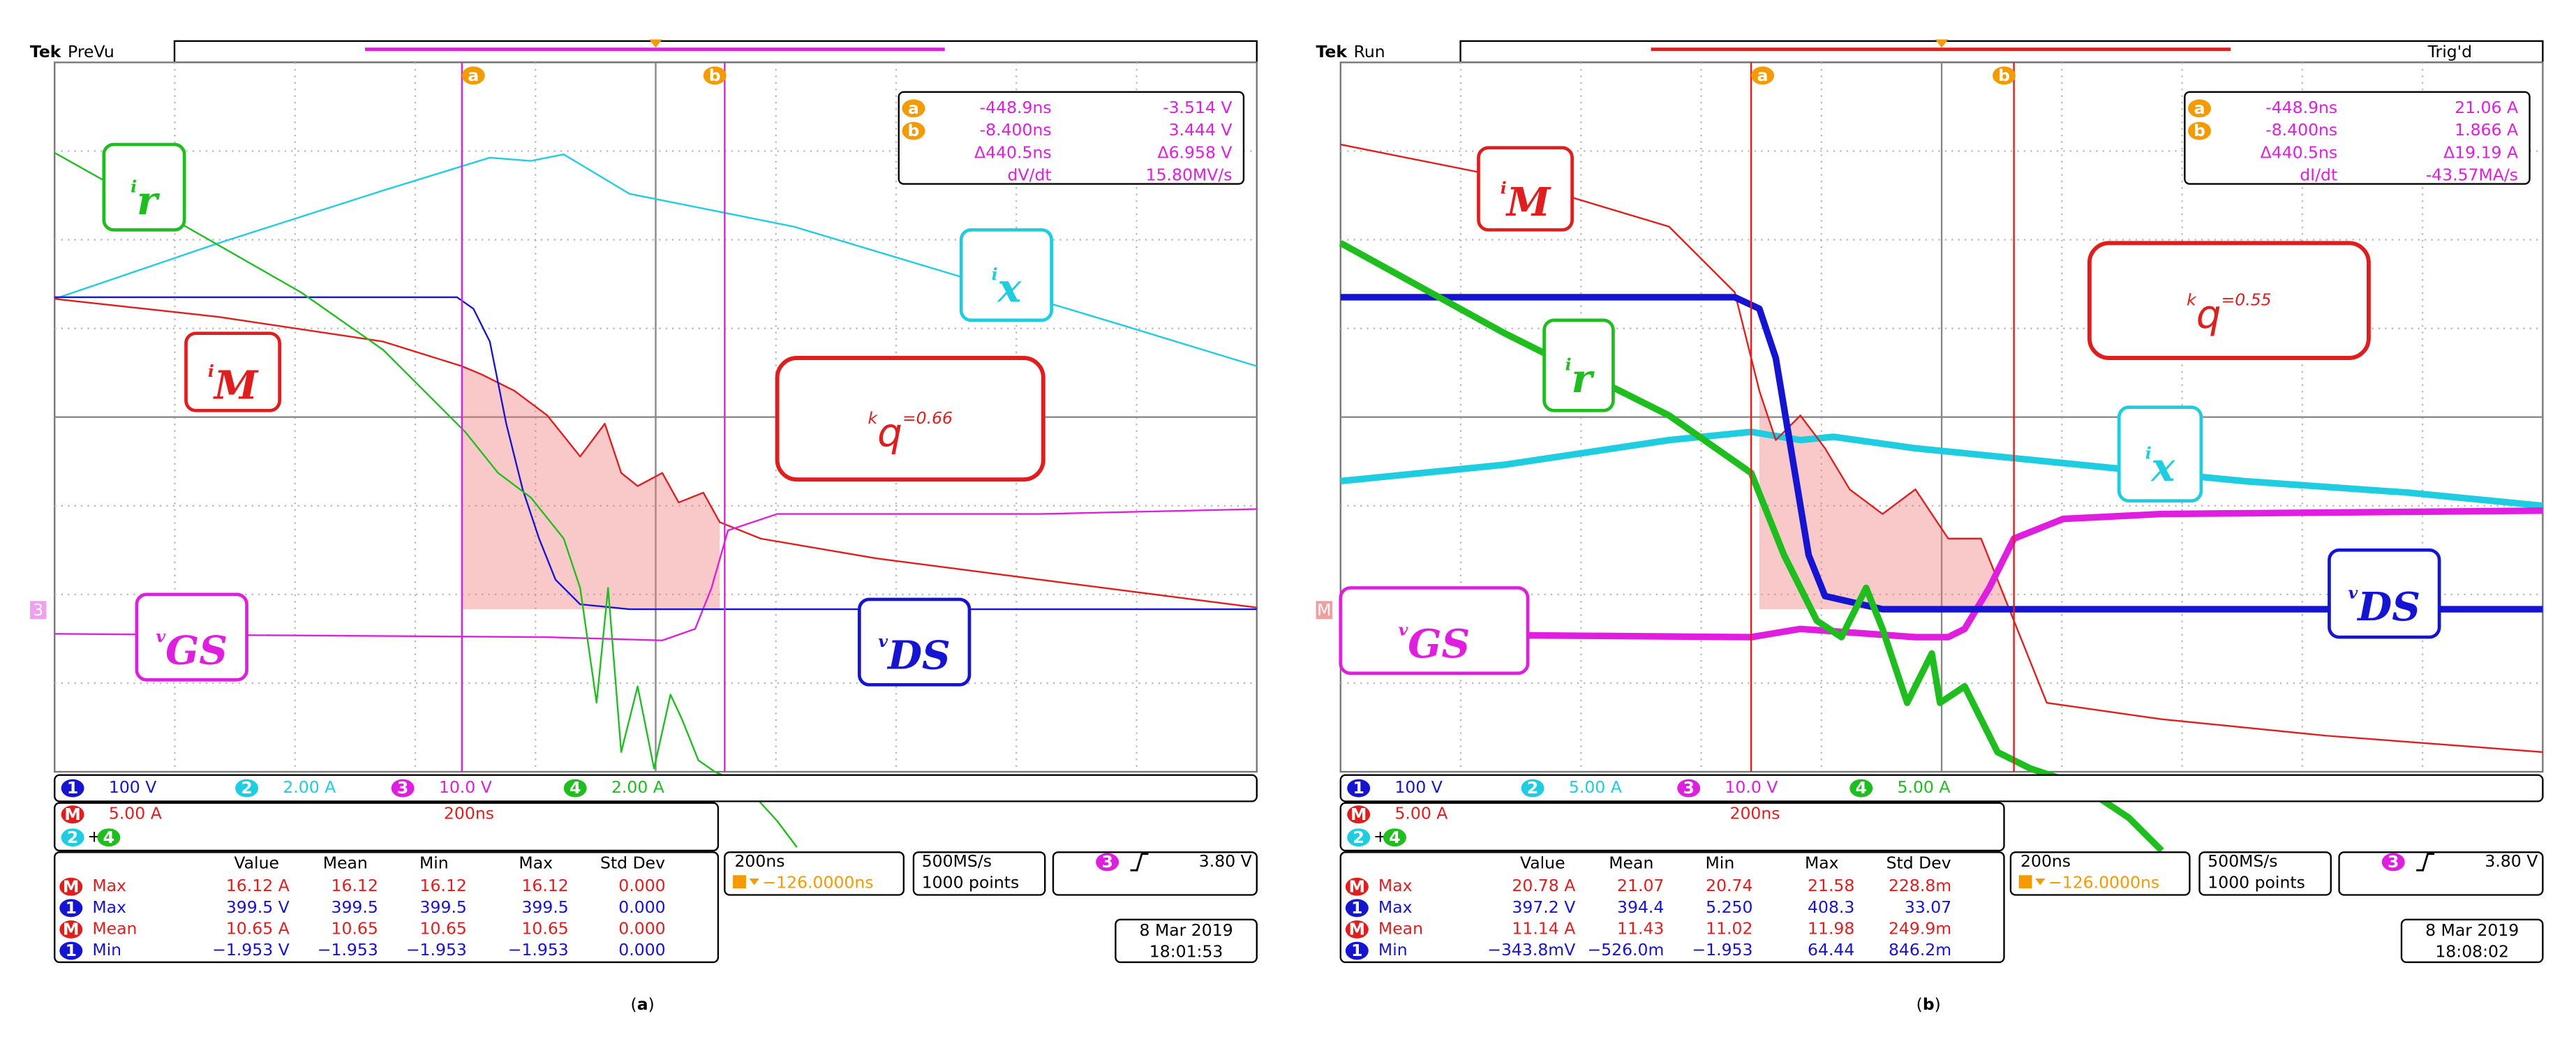 Image resolution: width=2576 pixels, height=1046 pixels. What do you see at coordinates (2230, 314) in the screenshot?
I see `kq-label: kq=0.55` at bounding box center [2230, 314].